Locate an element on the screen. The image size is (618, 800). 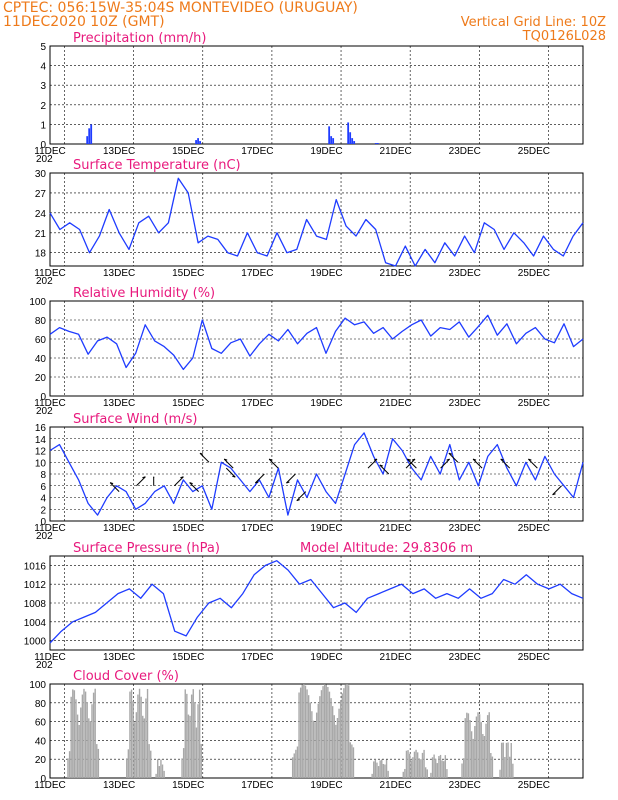
y-tick-label: 1012 is located at coordinates (35, 585).